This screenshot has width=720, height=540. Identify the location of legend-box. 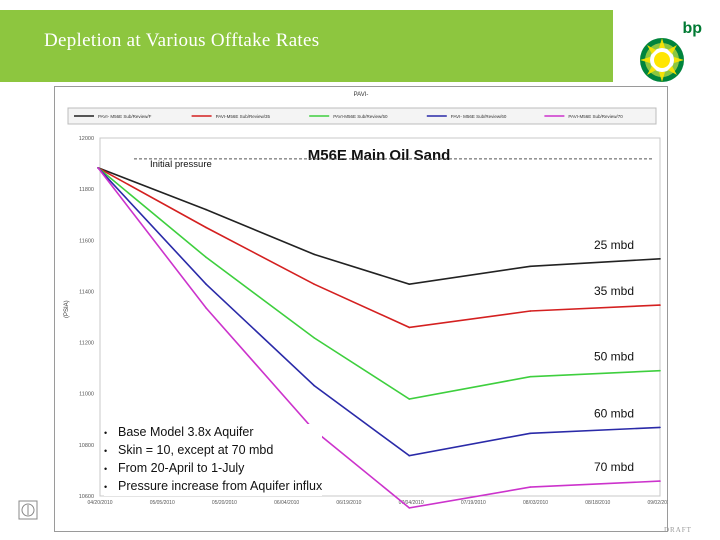
(362, 116).